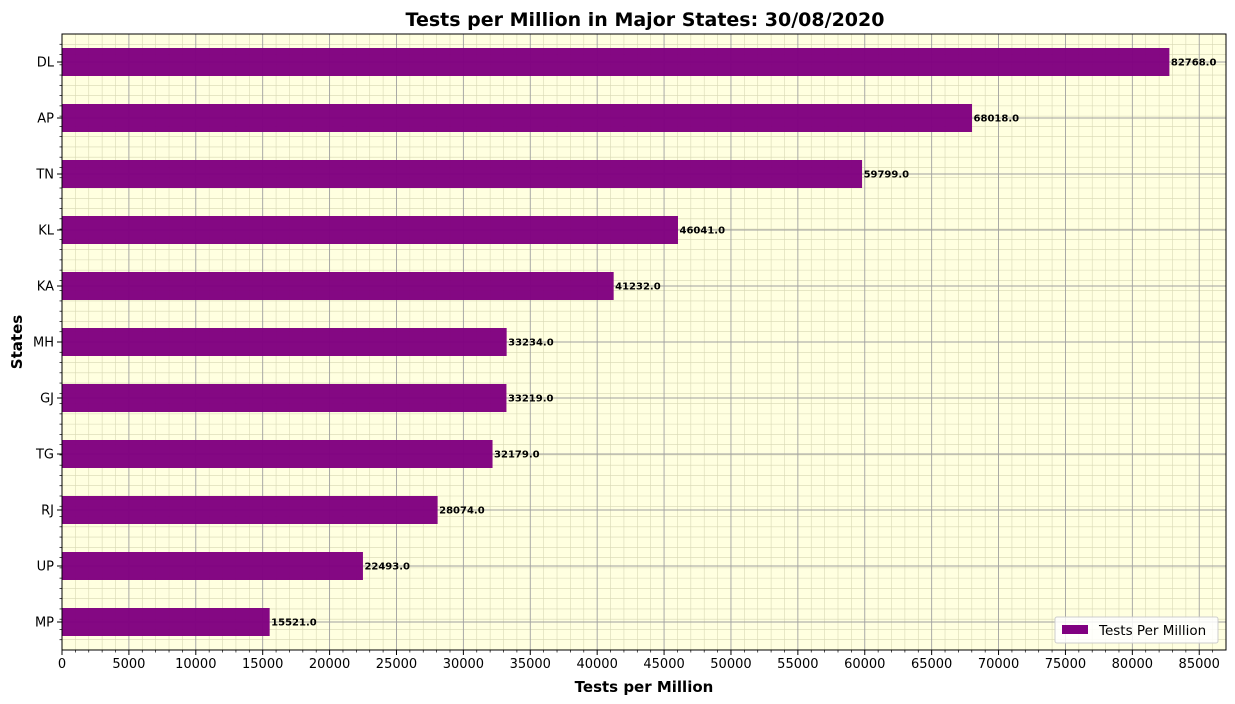 Image resolution: width=1235 pixels, height=704 pixels. Describe the element at coordinates (17, 342) in the screenshot. I see `y-axis-label: States` at that location.